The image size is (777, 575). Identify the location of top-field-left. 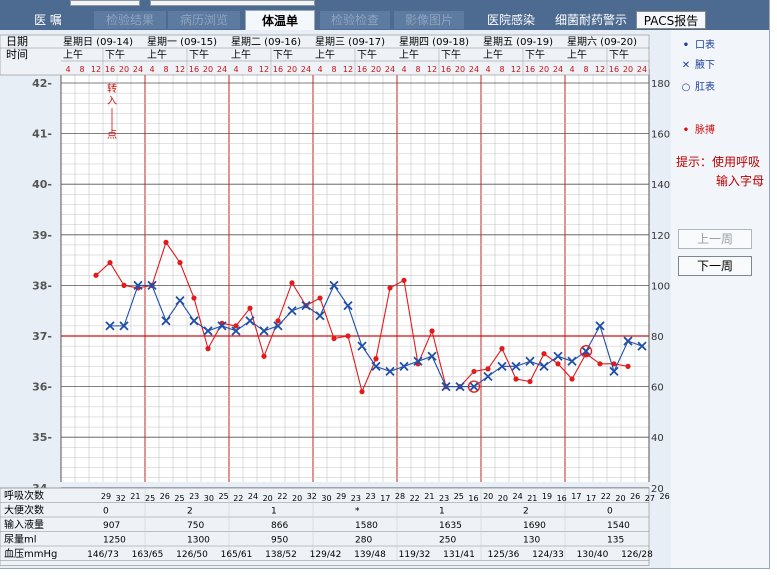
(105, 3).